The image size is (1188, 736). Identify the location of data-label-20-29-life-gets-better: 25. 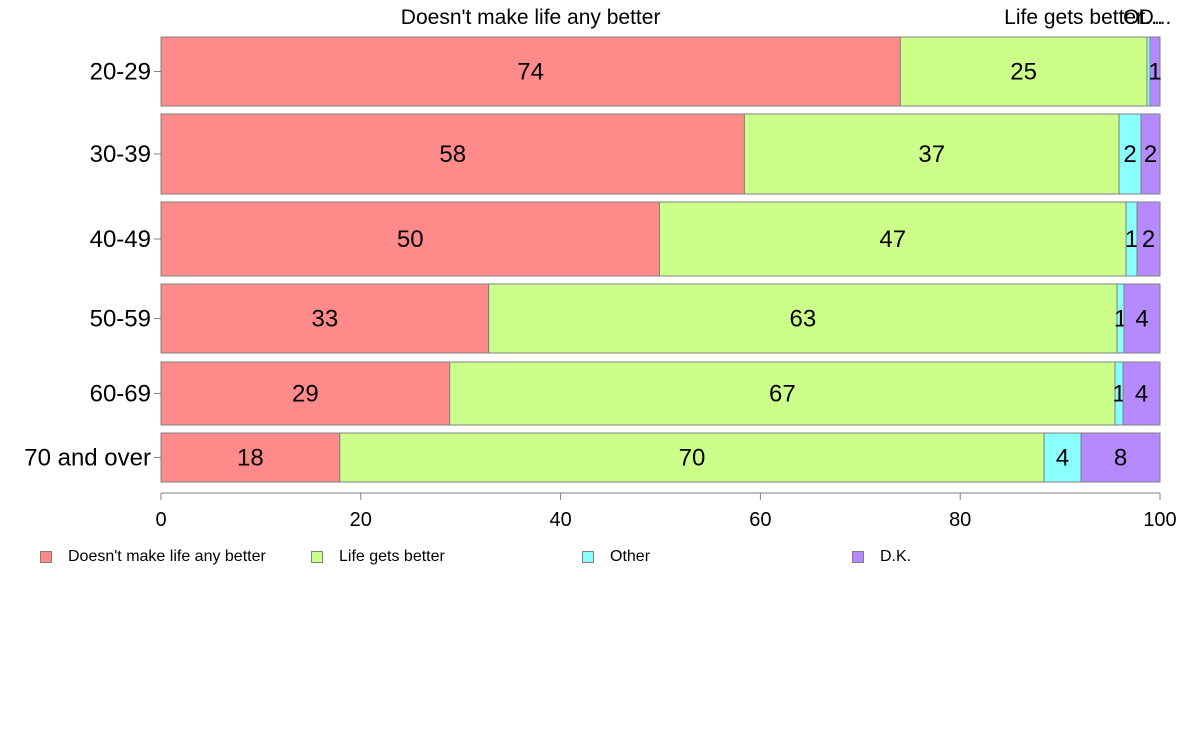
(1023, 72).